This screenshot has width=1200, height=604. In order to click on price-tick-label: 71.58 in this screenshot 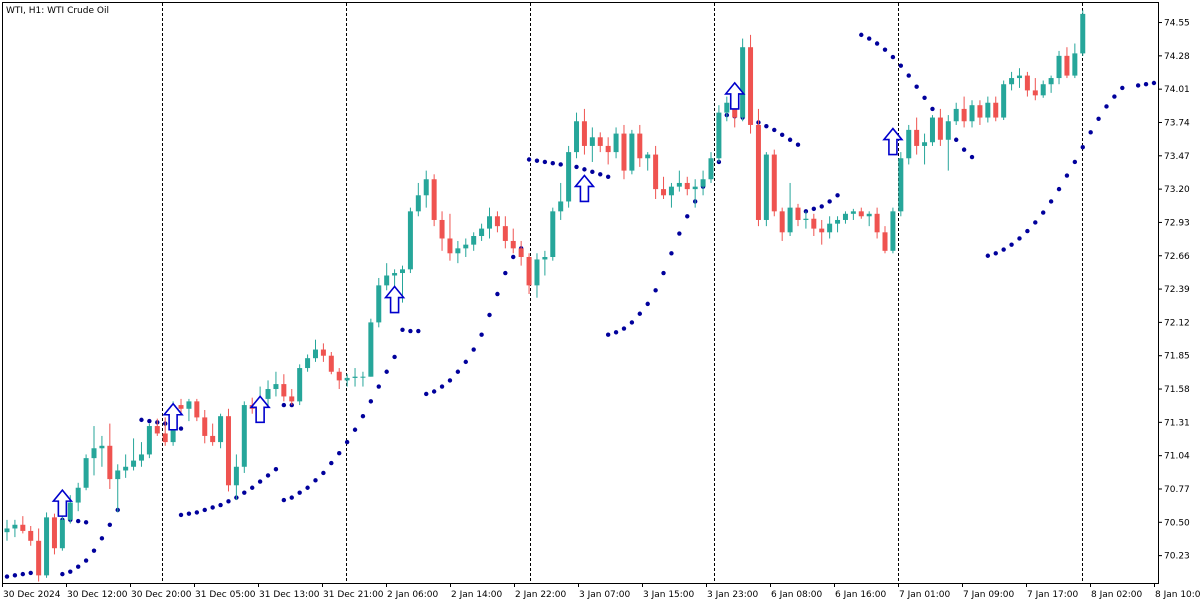, I will do `click(1177, 390)`.